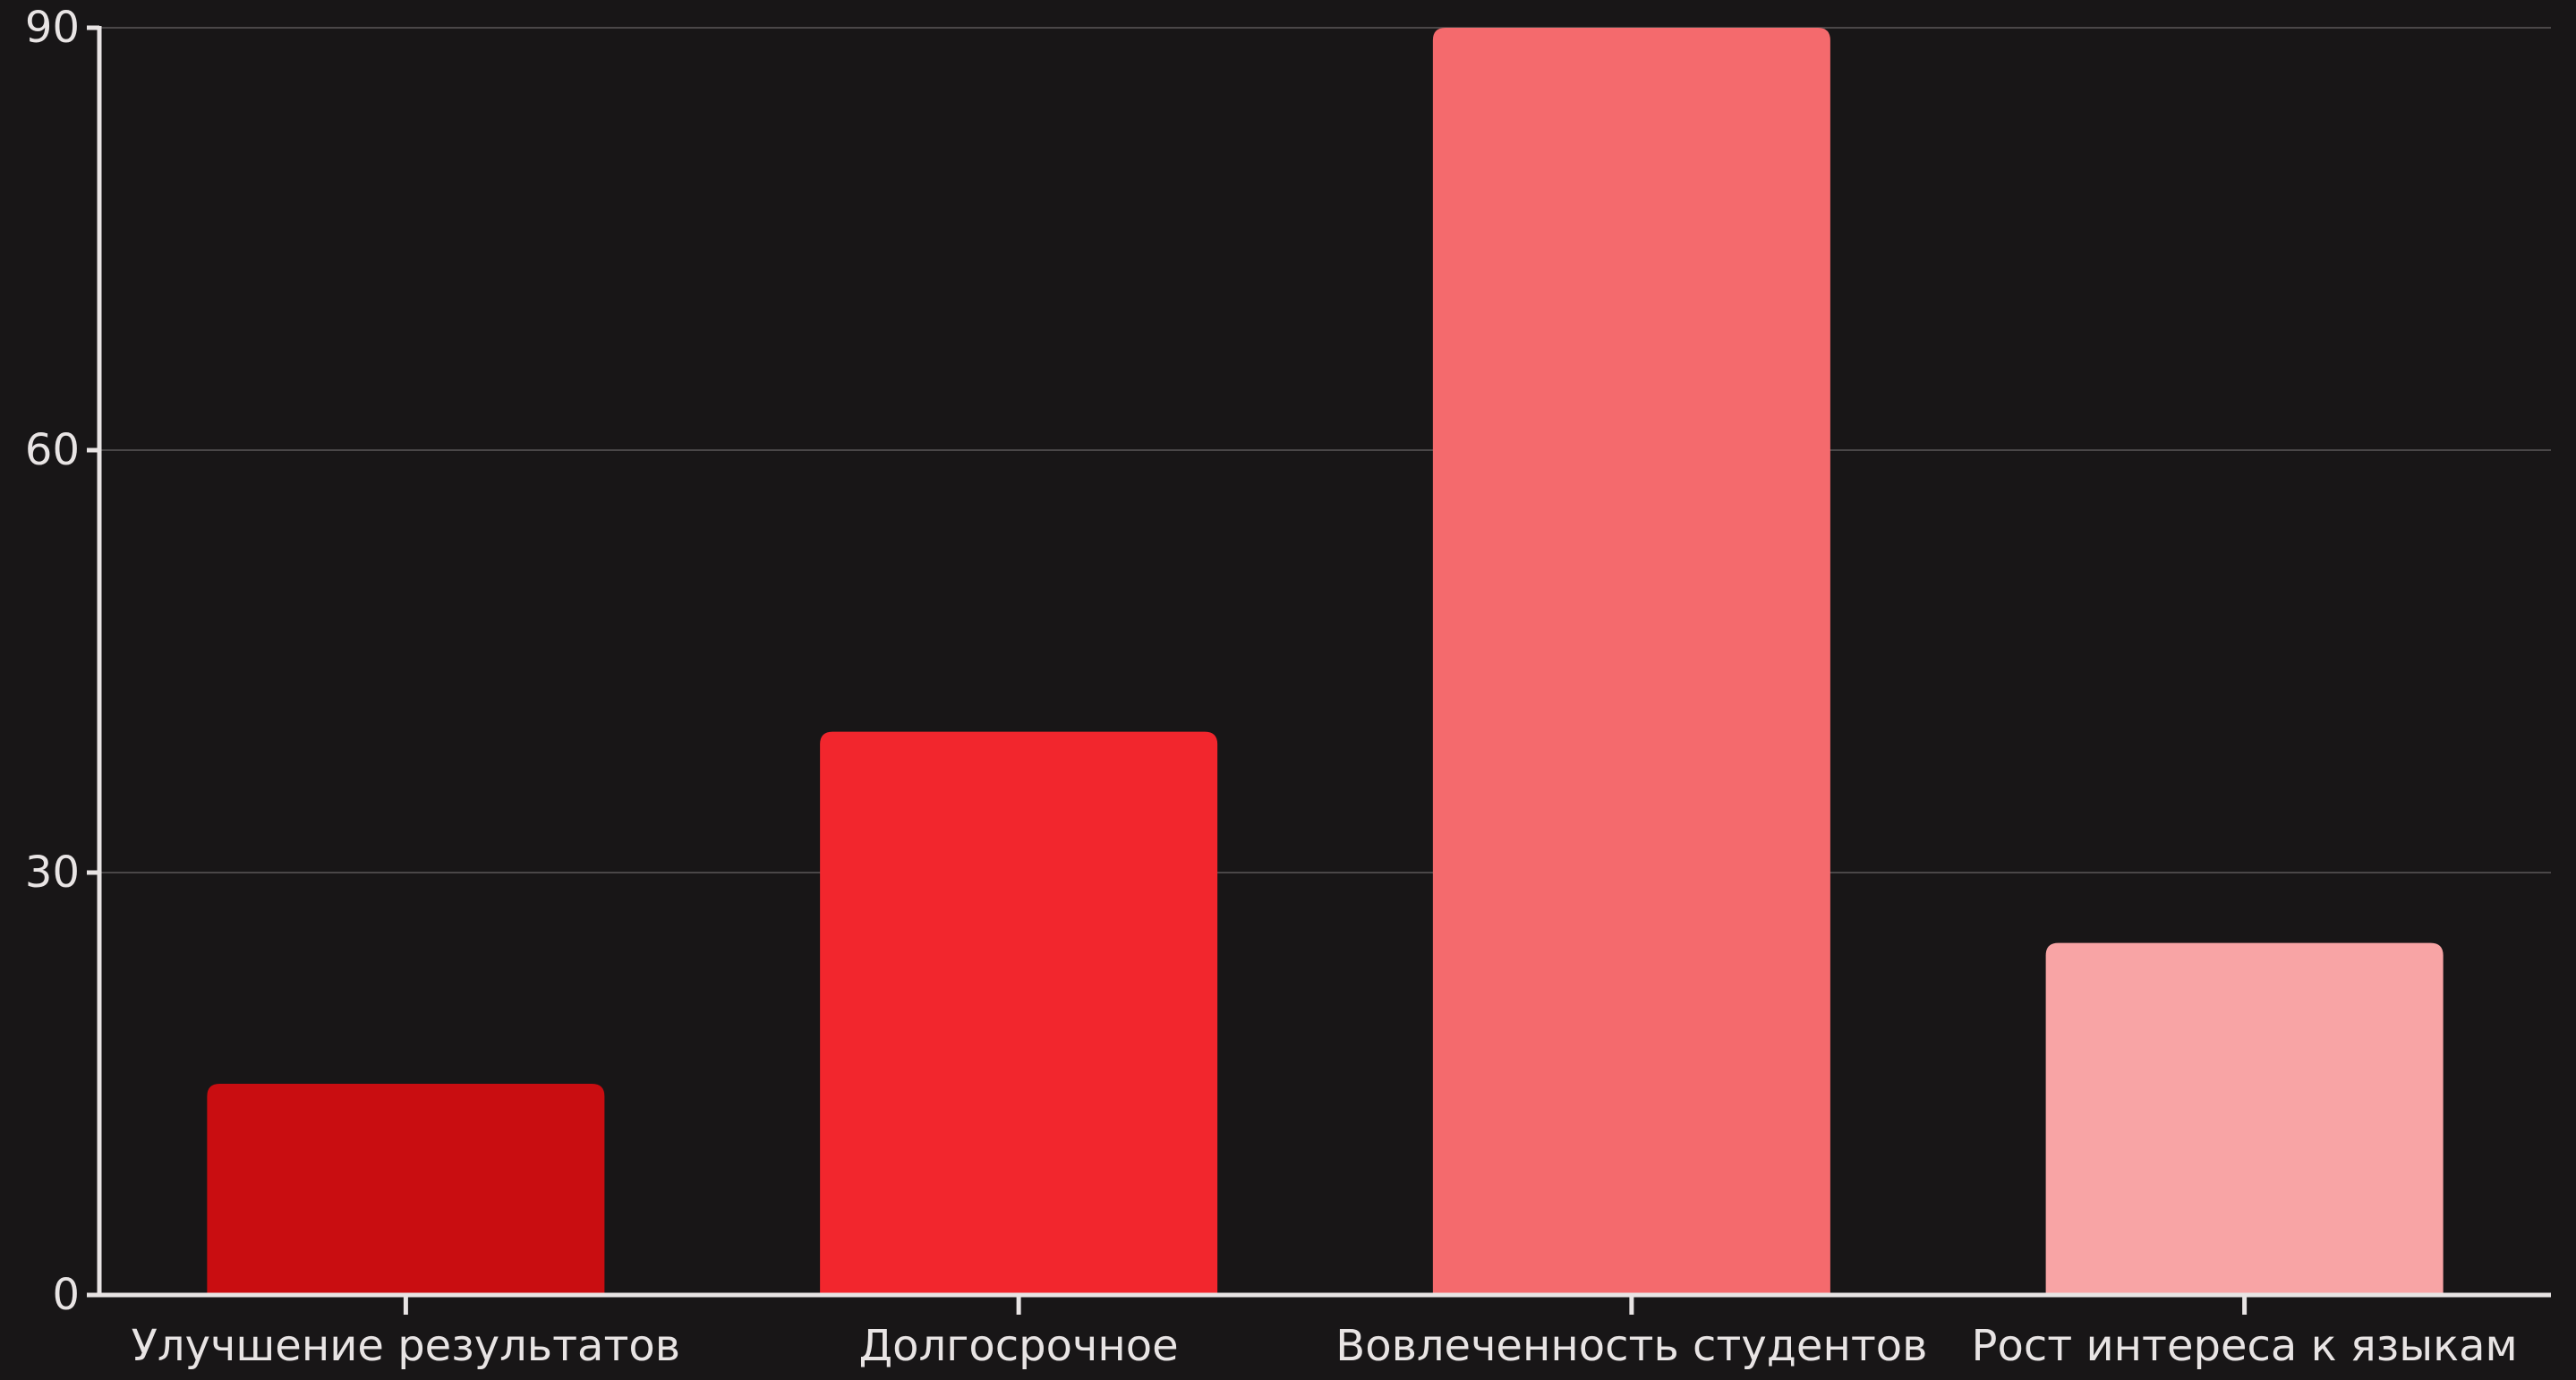 The image size is (2576, 1380). I want to click on x-tick-label: Долгосрочное, so click(1019, 1346).